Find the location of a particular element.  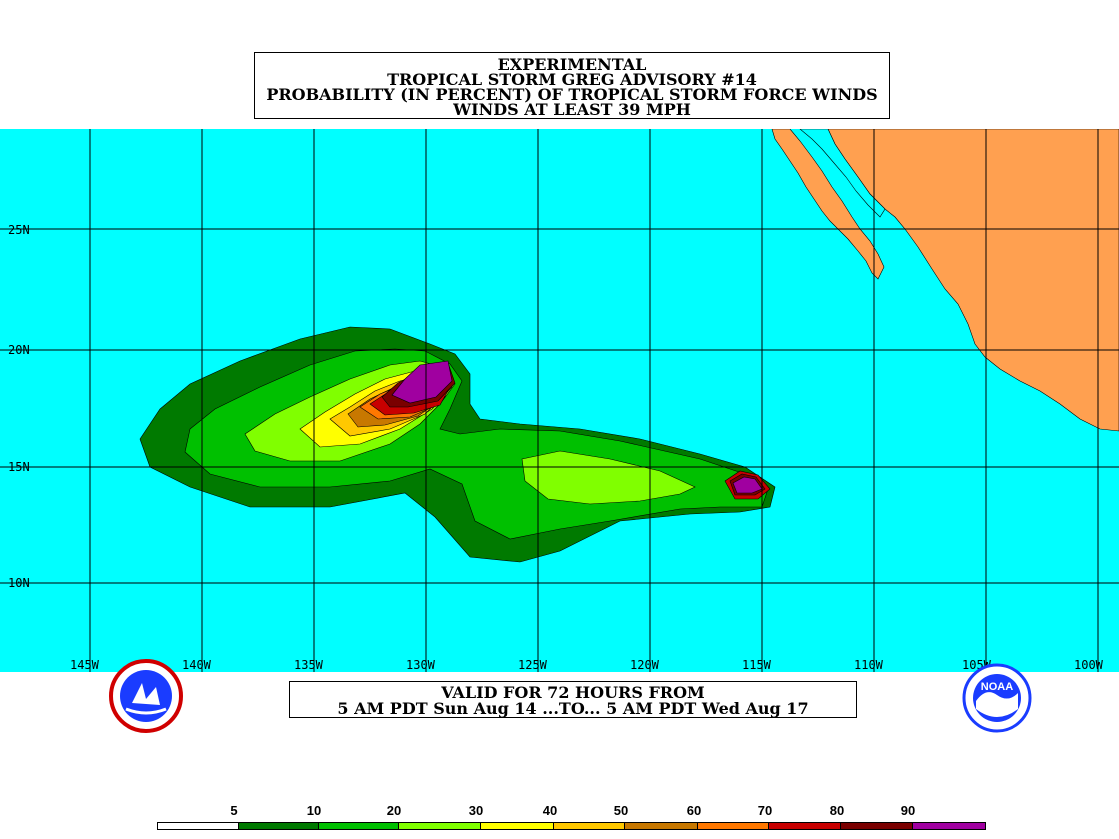

legend-label-90: 90 is located at coordinates (908, 810).